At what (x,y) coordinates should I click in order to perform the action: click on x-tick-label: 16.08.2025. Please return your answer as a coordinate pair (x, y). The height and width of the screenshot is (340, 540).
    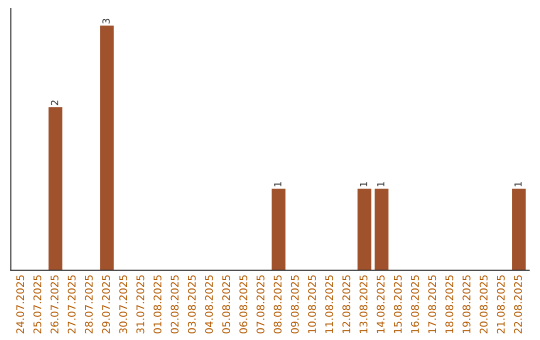
    Looking at the image, I should click on (415, 304).